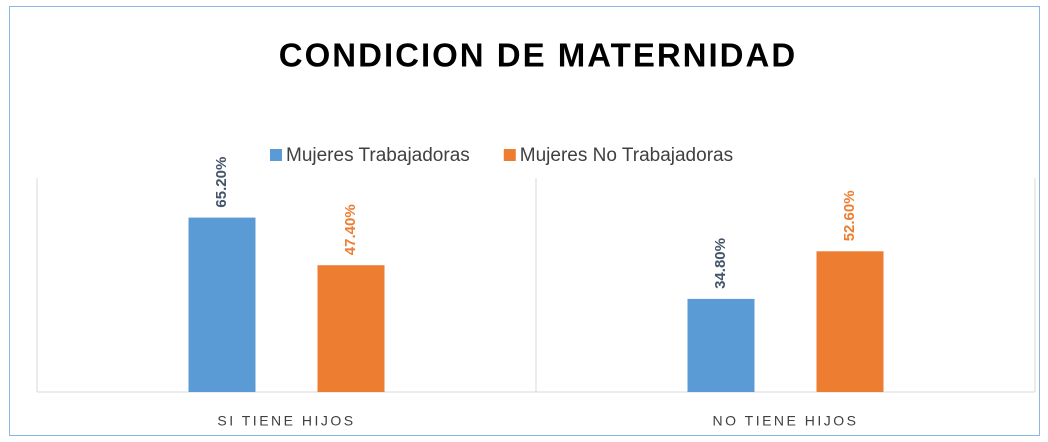  Describe the element at coordinates (849, 215) in the screenshot. I see `data-label: 52.60%` at that location.